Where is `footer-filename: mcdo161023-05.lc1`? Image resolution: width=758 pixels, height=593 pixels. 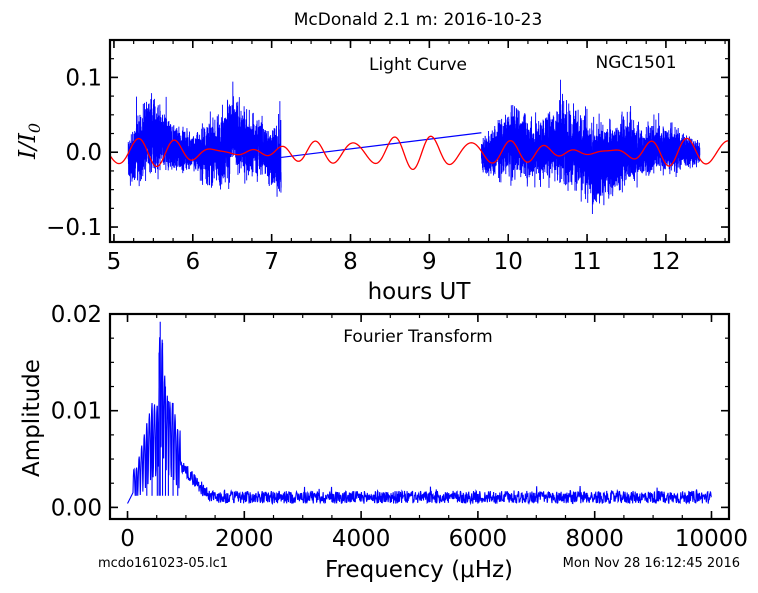
footer-filename: mcdo161023-05.lc1 is located at coordinates (163, 563).